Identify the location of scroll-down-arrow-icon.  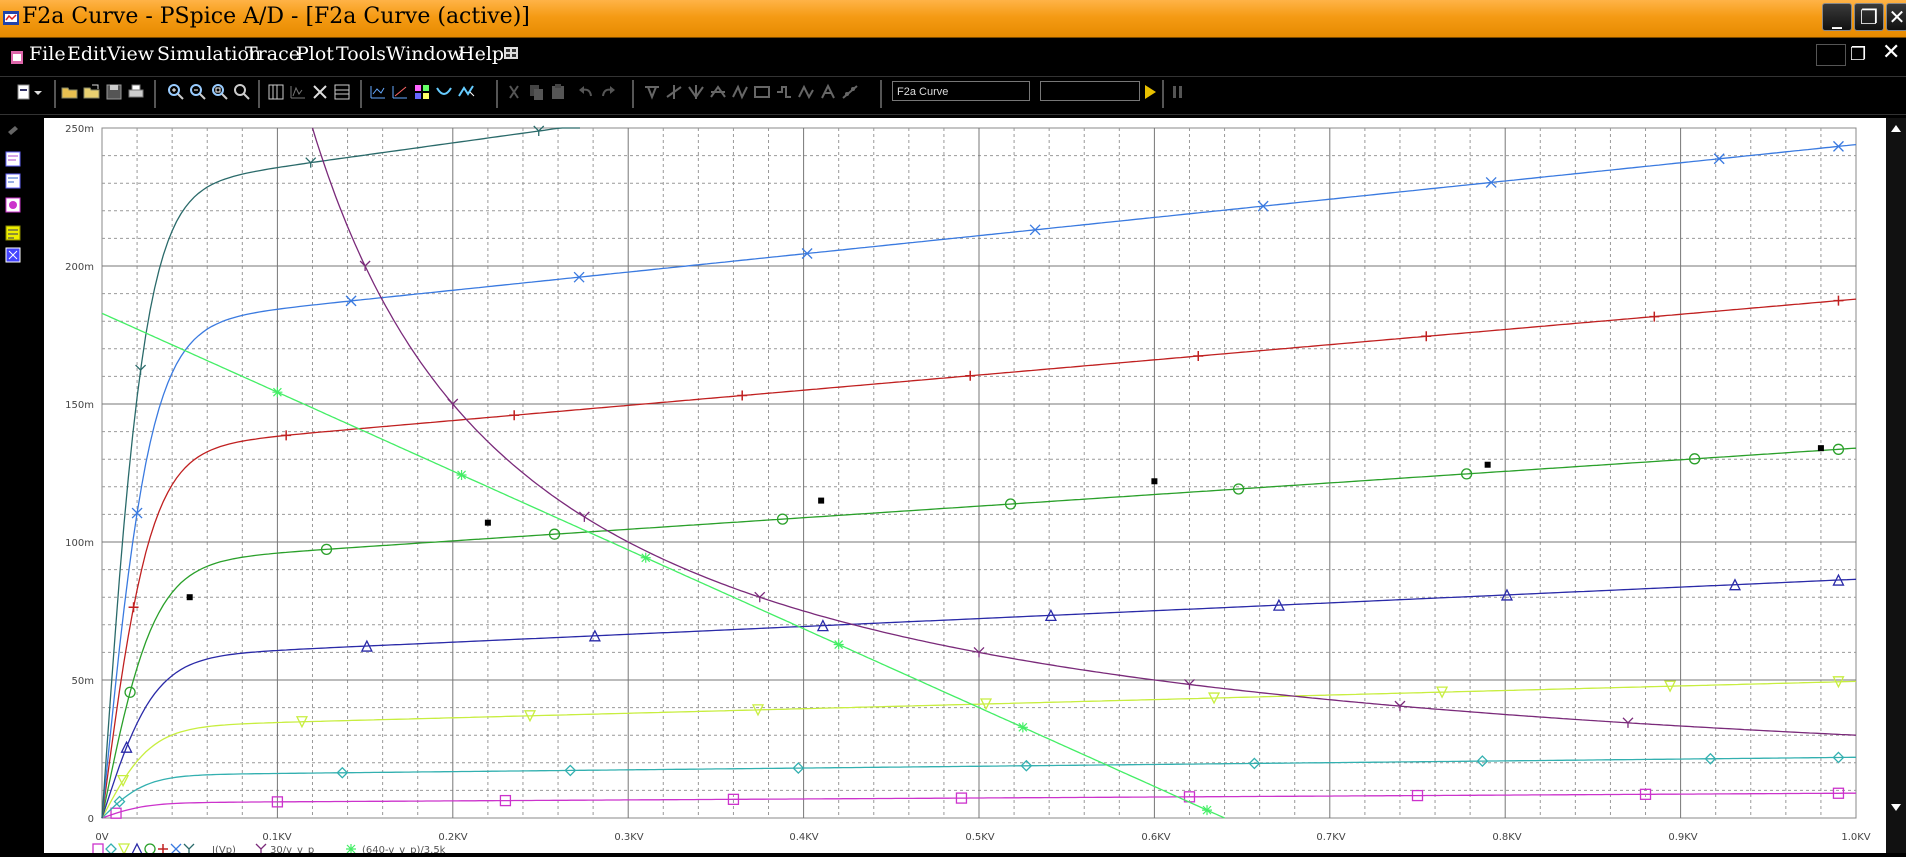
(1896, 808).